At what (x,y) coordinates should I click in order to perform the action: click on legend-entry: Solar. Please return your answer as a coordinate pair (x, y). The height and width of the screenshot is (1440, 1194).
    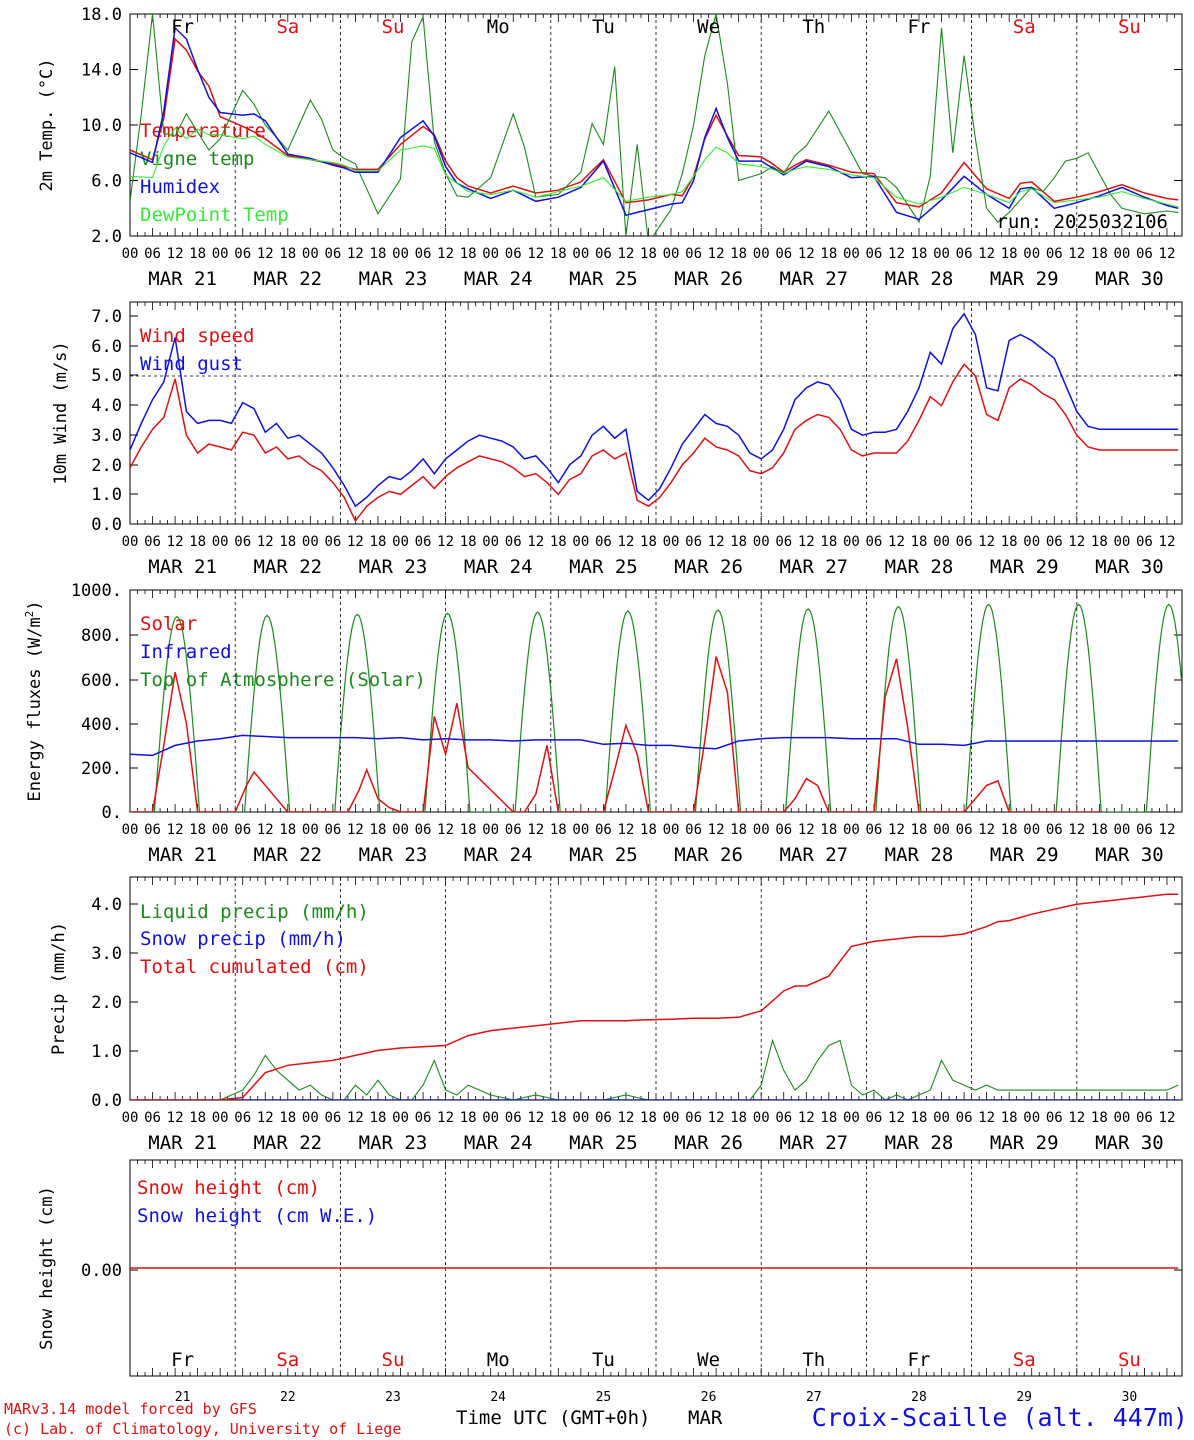
    Looking at the image, I should click on (168, 624).